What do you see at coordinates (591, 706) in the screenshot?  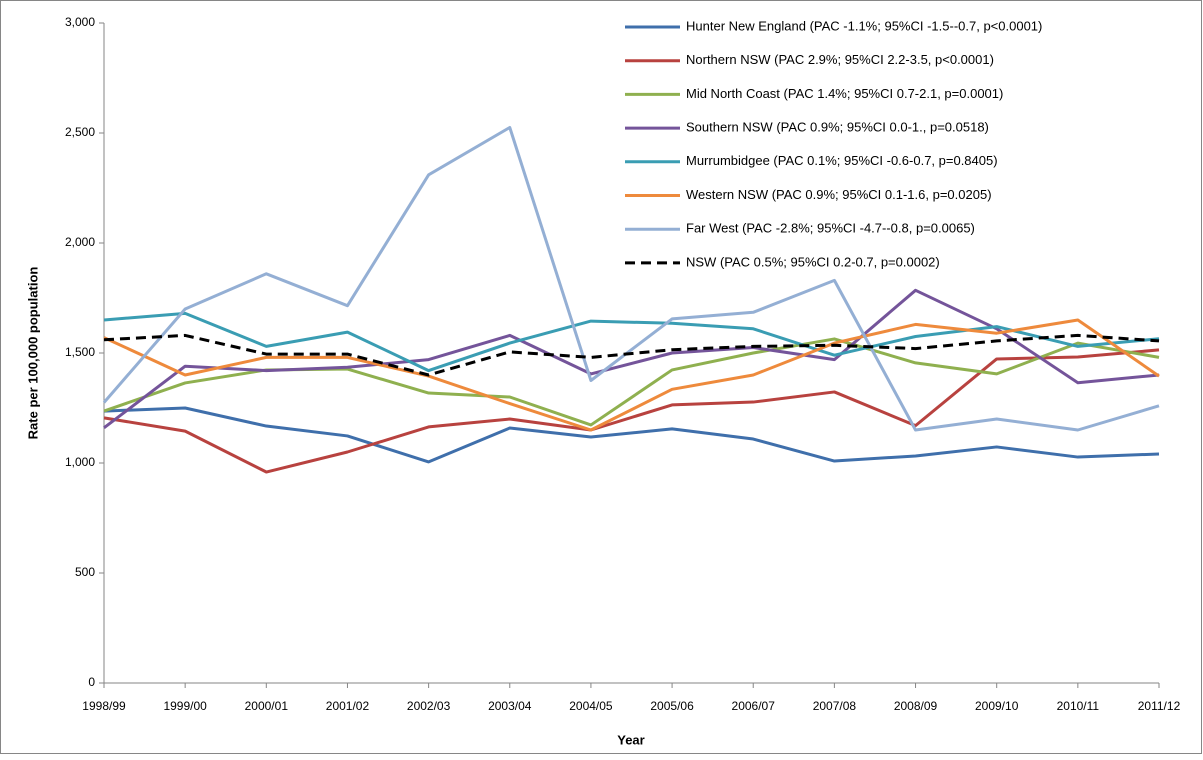 I see `x-tick-label: 2004/05` at bounding box center [591, 706].